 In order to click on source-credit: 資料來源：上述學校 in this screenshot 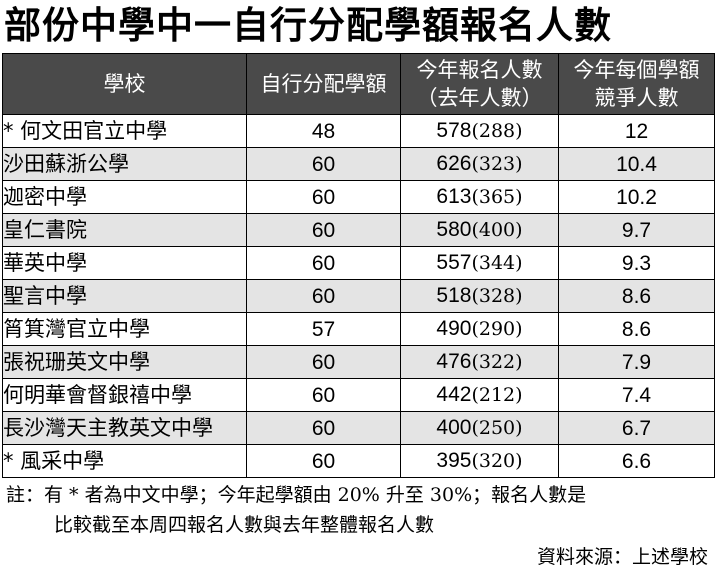, I will do `click(622, 557)`.